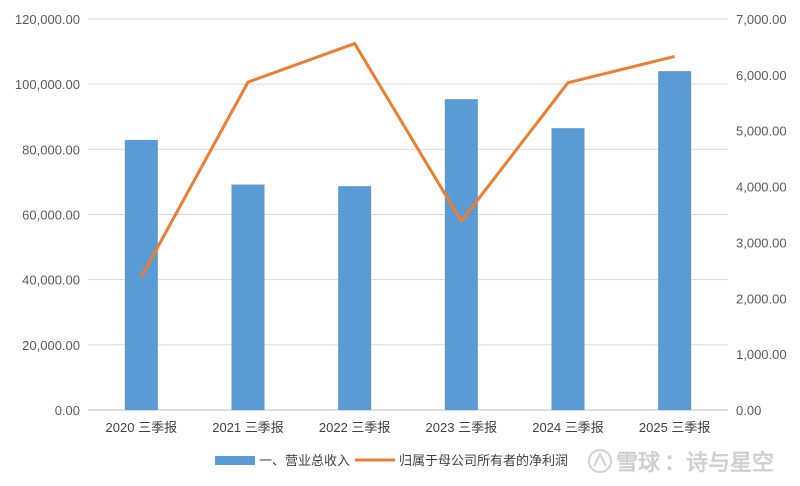  What do you see at coordinates (391, 460) in the screenshot?
I see `legend: 一、营业总收入 归属于母公司所有者的净利润` at bounding box center [391, 460].